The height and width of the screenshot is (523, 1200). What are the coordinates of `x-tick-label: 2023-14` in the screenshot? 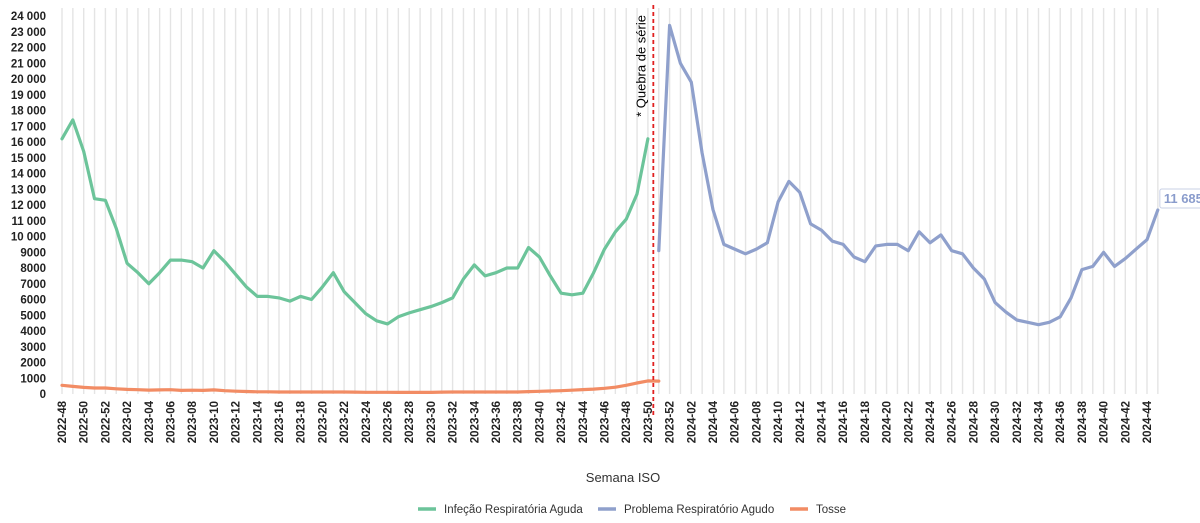 It's located at (258, 421).